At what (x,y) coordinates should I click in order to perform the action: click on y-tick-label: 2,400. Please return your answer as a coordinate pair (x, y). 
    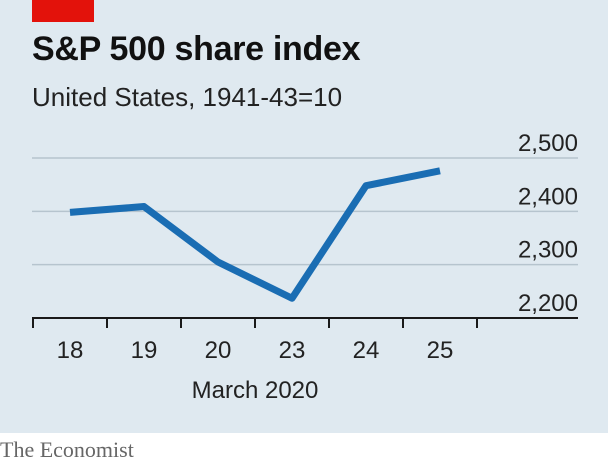
    Looking at the image, I should click on (548, 196).